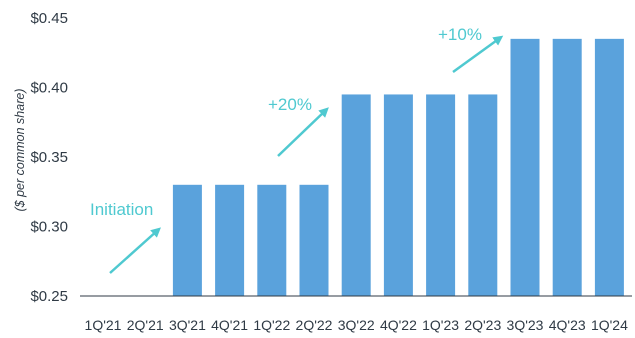 This screenshot has width=635, height=338. What do you see at coordinates (49, 18) in the screenshot?
I see `y-tick-label: $0.45` at bounding box center [49, 18].